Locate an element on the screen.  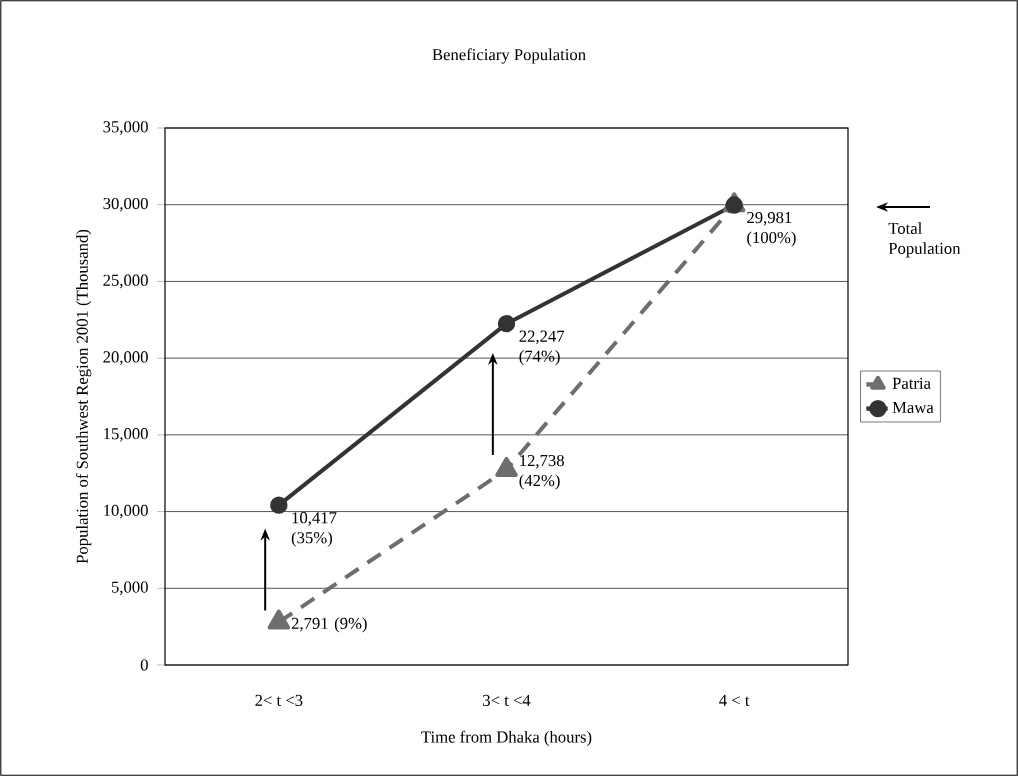
y-tick-label: 30,000 is located at coordinates (125, 204).